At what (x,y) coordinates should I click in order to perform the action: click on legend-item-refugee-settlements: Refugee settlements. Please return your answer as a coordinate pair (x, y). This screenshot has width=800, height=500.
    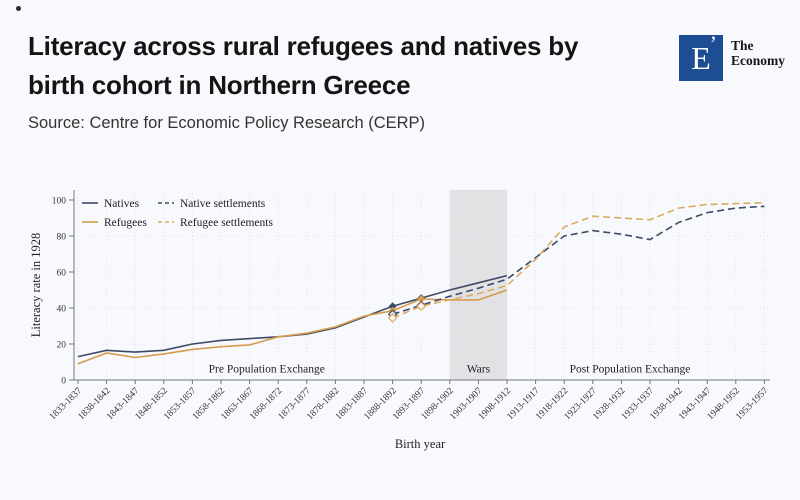
    Looking at the image, I should click on (215, 223).